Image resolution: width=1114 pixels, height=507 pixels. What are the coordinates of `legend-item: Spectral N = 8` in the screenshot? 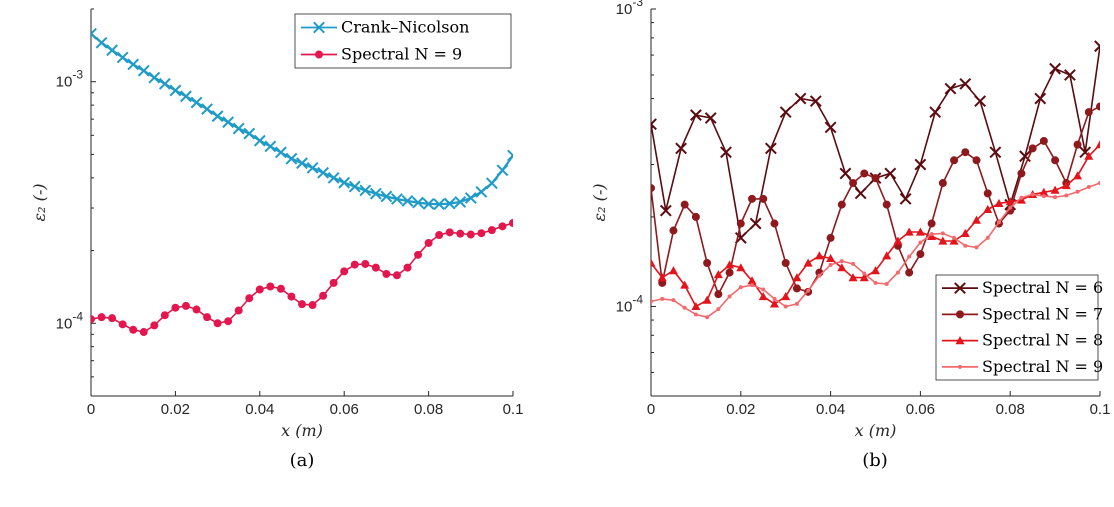 It's located at (1022, 340).